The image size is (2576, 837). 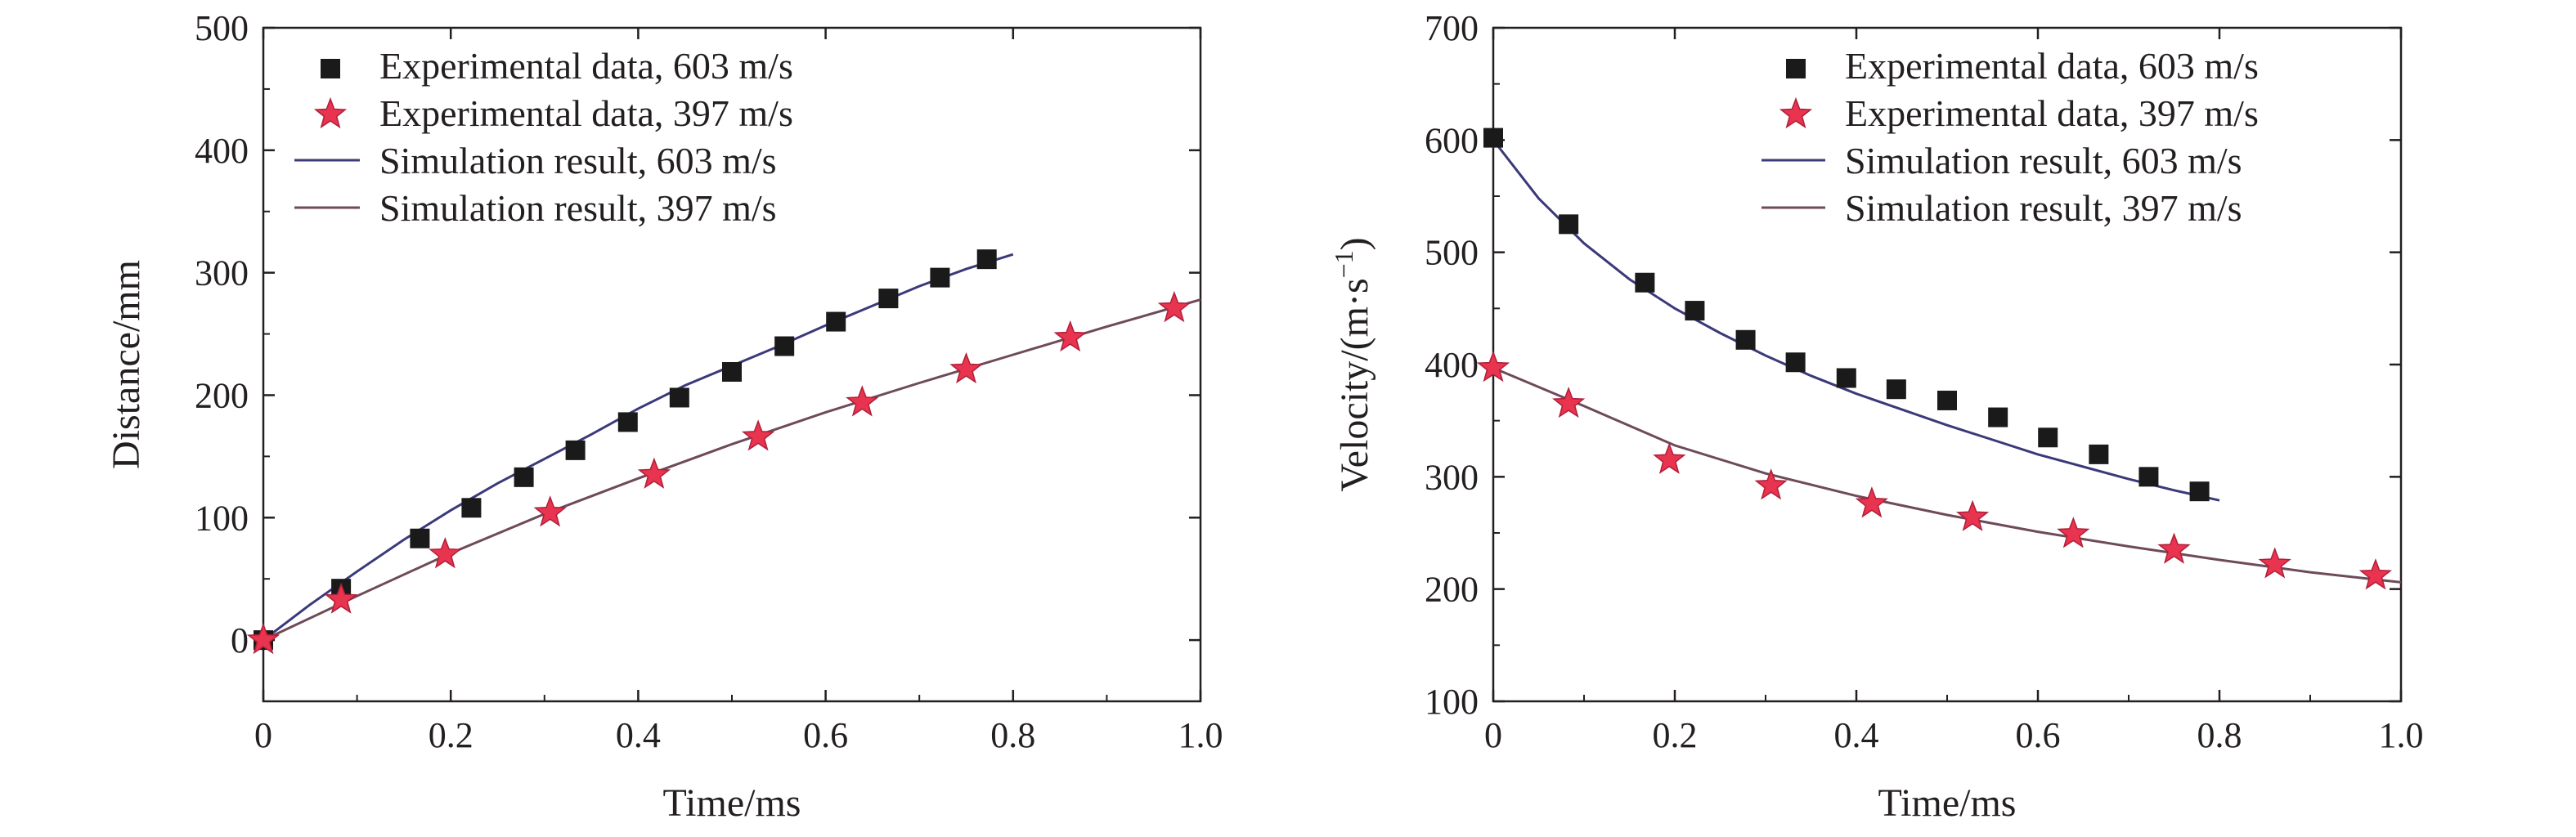 I want to click on y-axis-title-main: Distance/mm, so click(x=127, y=364).